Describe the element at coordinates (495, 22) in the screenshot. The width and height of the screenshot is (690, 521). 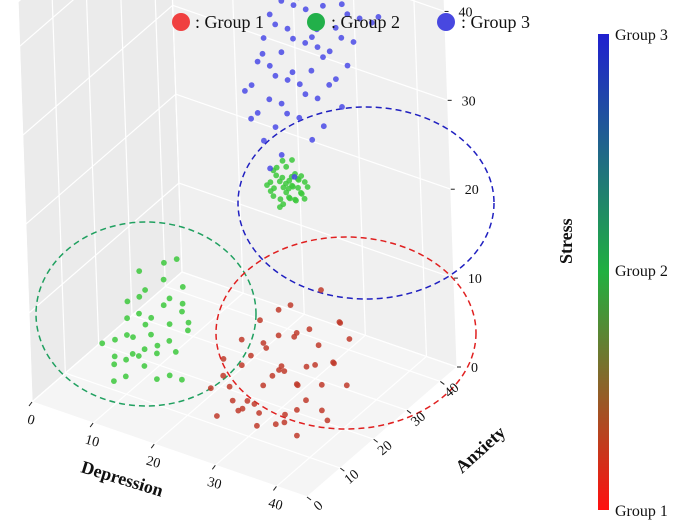
I see `legend-label-group-3: : Group 3` at that location.